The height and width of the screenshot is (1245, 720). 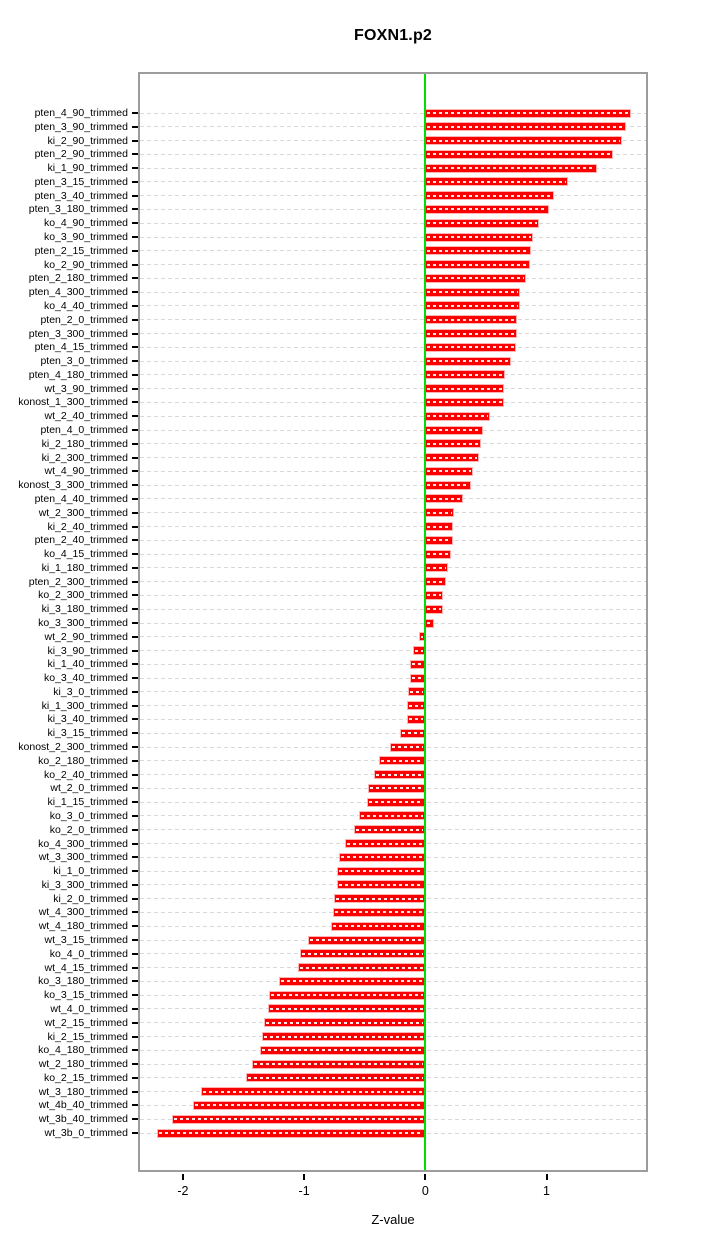 What do you see at coordinates (81, 126) in the screenshot?
I see `category-label: pten_3_90_trimmed` at bounding box center [81, 126].